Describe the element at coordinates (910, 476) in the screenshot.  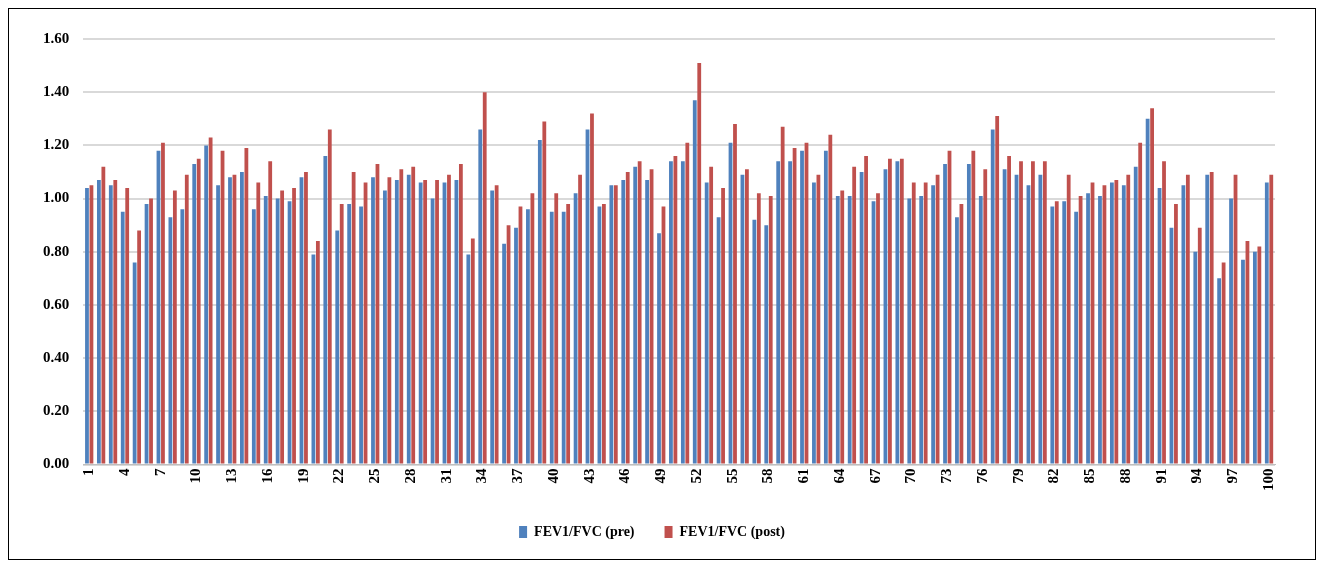
I see `x-tick-label: 70` at that location.